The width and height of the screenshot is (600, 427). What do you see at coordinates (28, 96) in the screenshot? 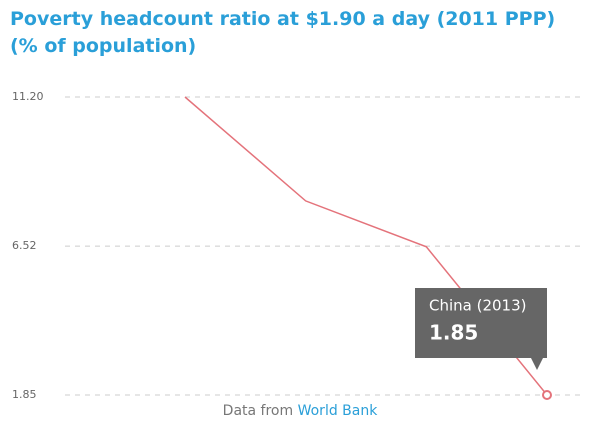
I see `y-tick-label: 11.20` at bounding box center [28, 96].